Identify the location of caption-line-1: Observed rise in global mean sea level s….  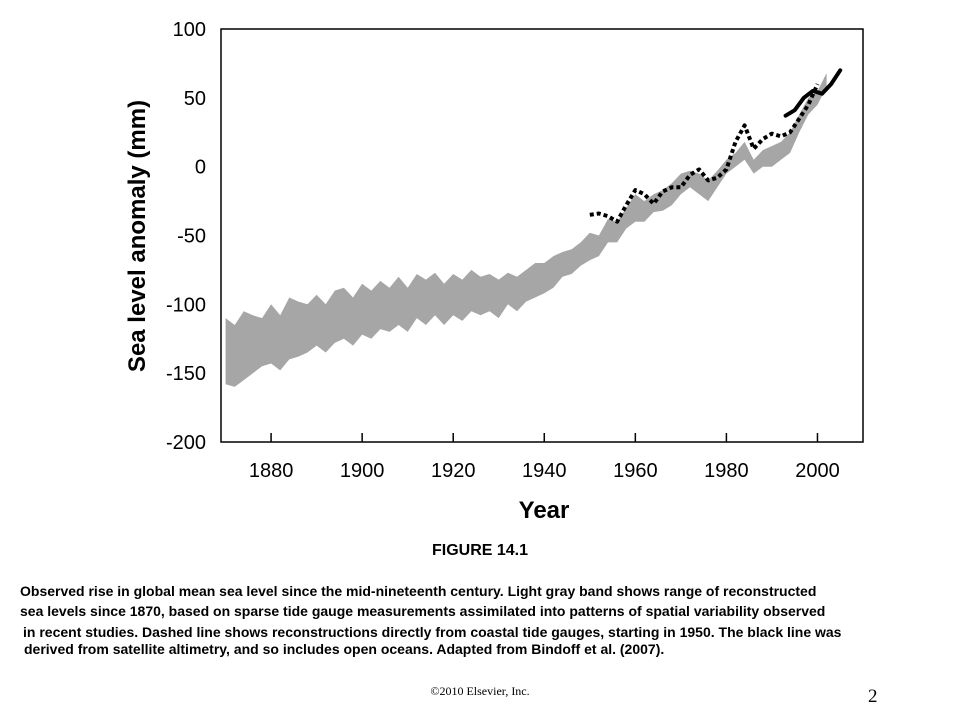
(418, 591).